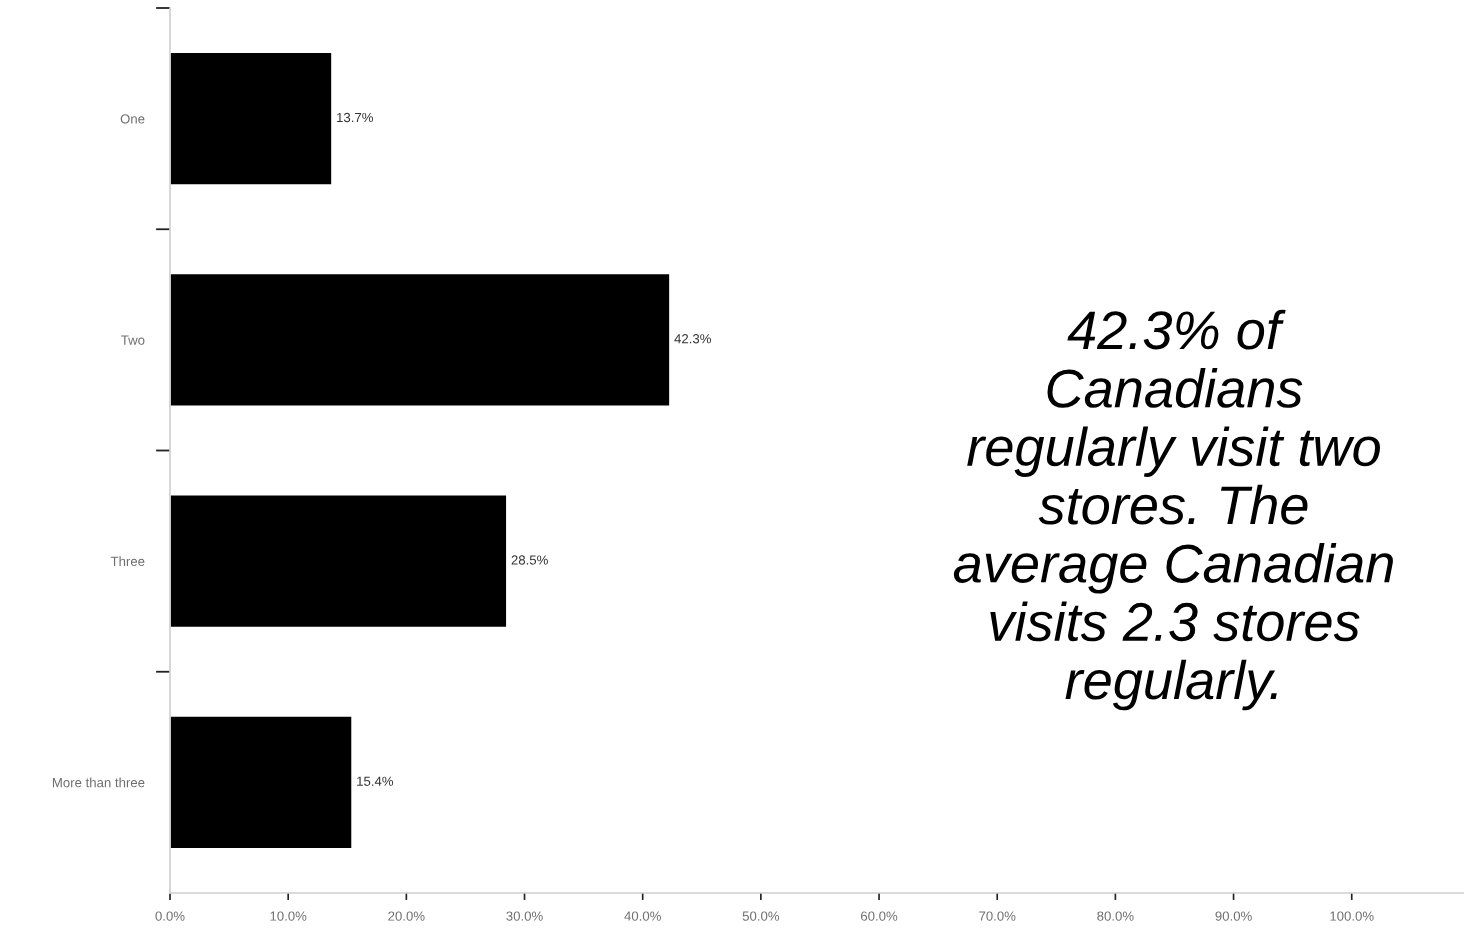 The height and width of the screenshot is (928, 1464). What do you see at coordinates (98, 782) in the screenshot?
I see `y-tick-label: More than three` at bounding box center [98, 782].